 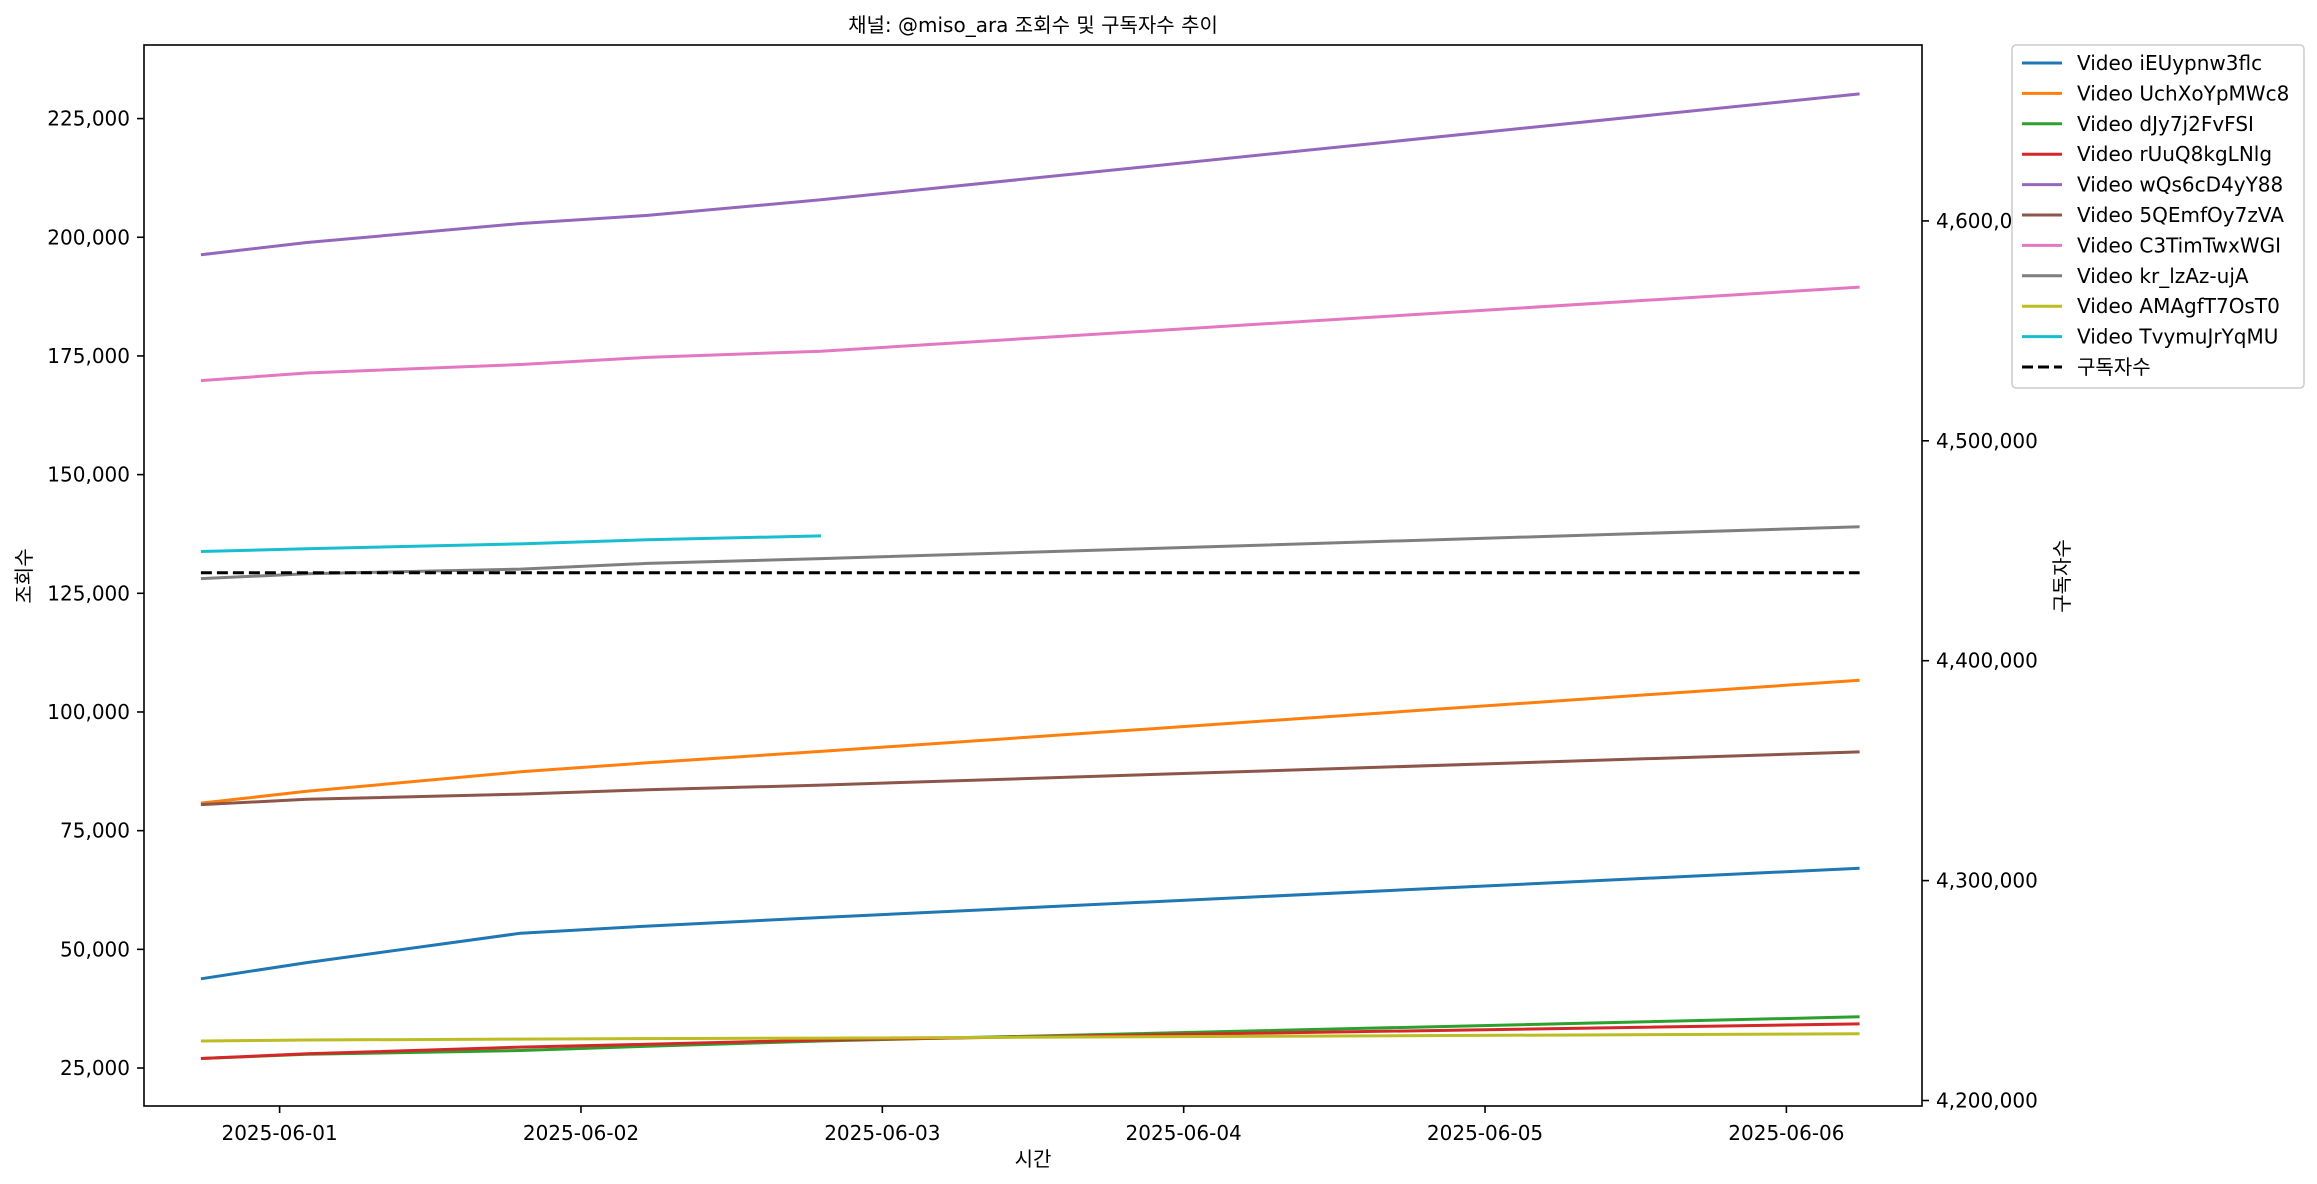 I want to click on legend-label: 구독자수, so click(x=2114, y=367).